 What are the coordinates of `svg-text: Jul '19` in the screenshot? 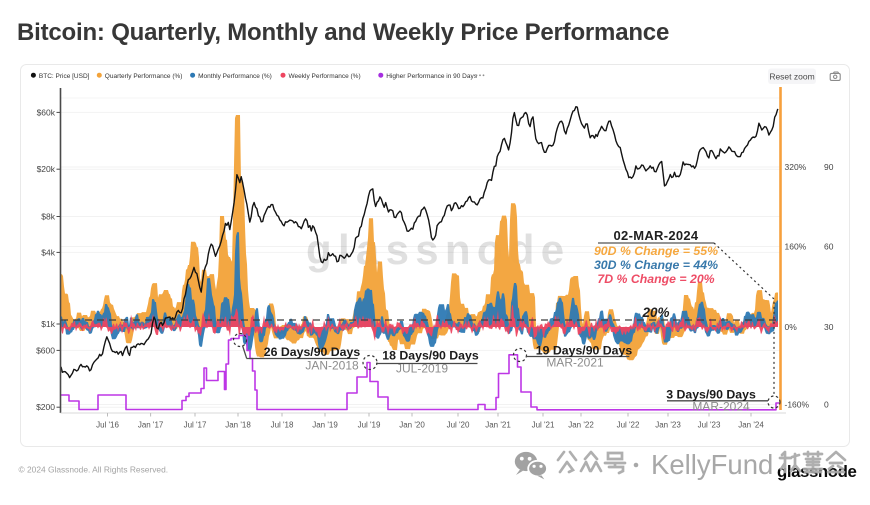 It's located at (369, 425).